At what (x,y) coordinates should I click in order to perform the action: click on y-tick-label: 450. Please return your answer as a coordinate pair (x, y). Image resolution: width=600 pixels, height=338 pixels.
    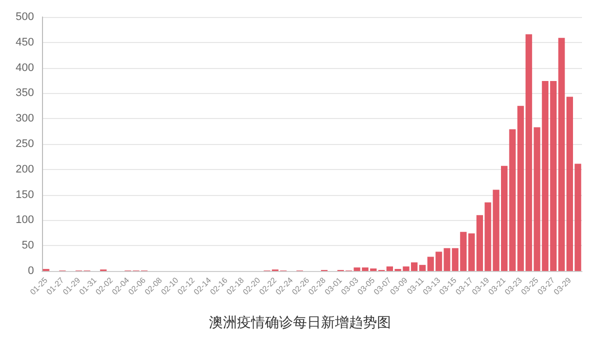
    Looking at the image, I should click on (25, 42).